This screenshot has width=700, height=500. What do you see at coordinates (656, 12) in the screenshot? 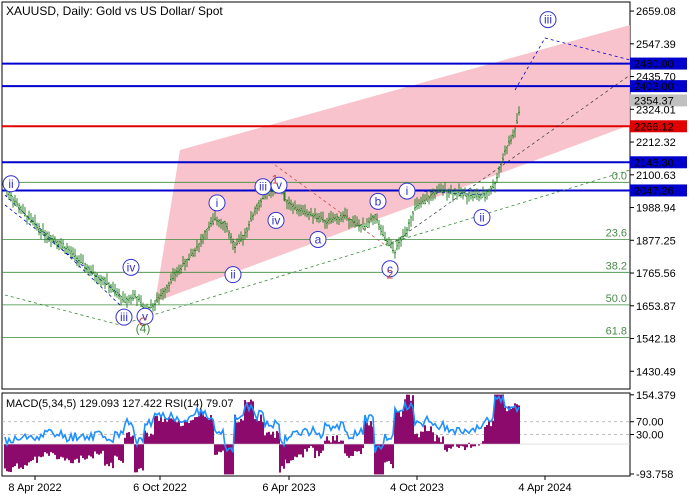
I see `y-tick-label: 2659.08` at bounding box center [656, 12].